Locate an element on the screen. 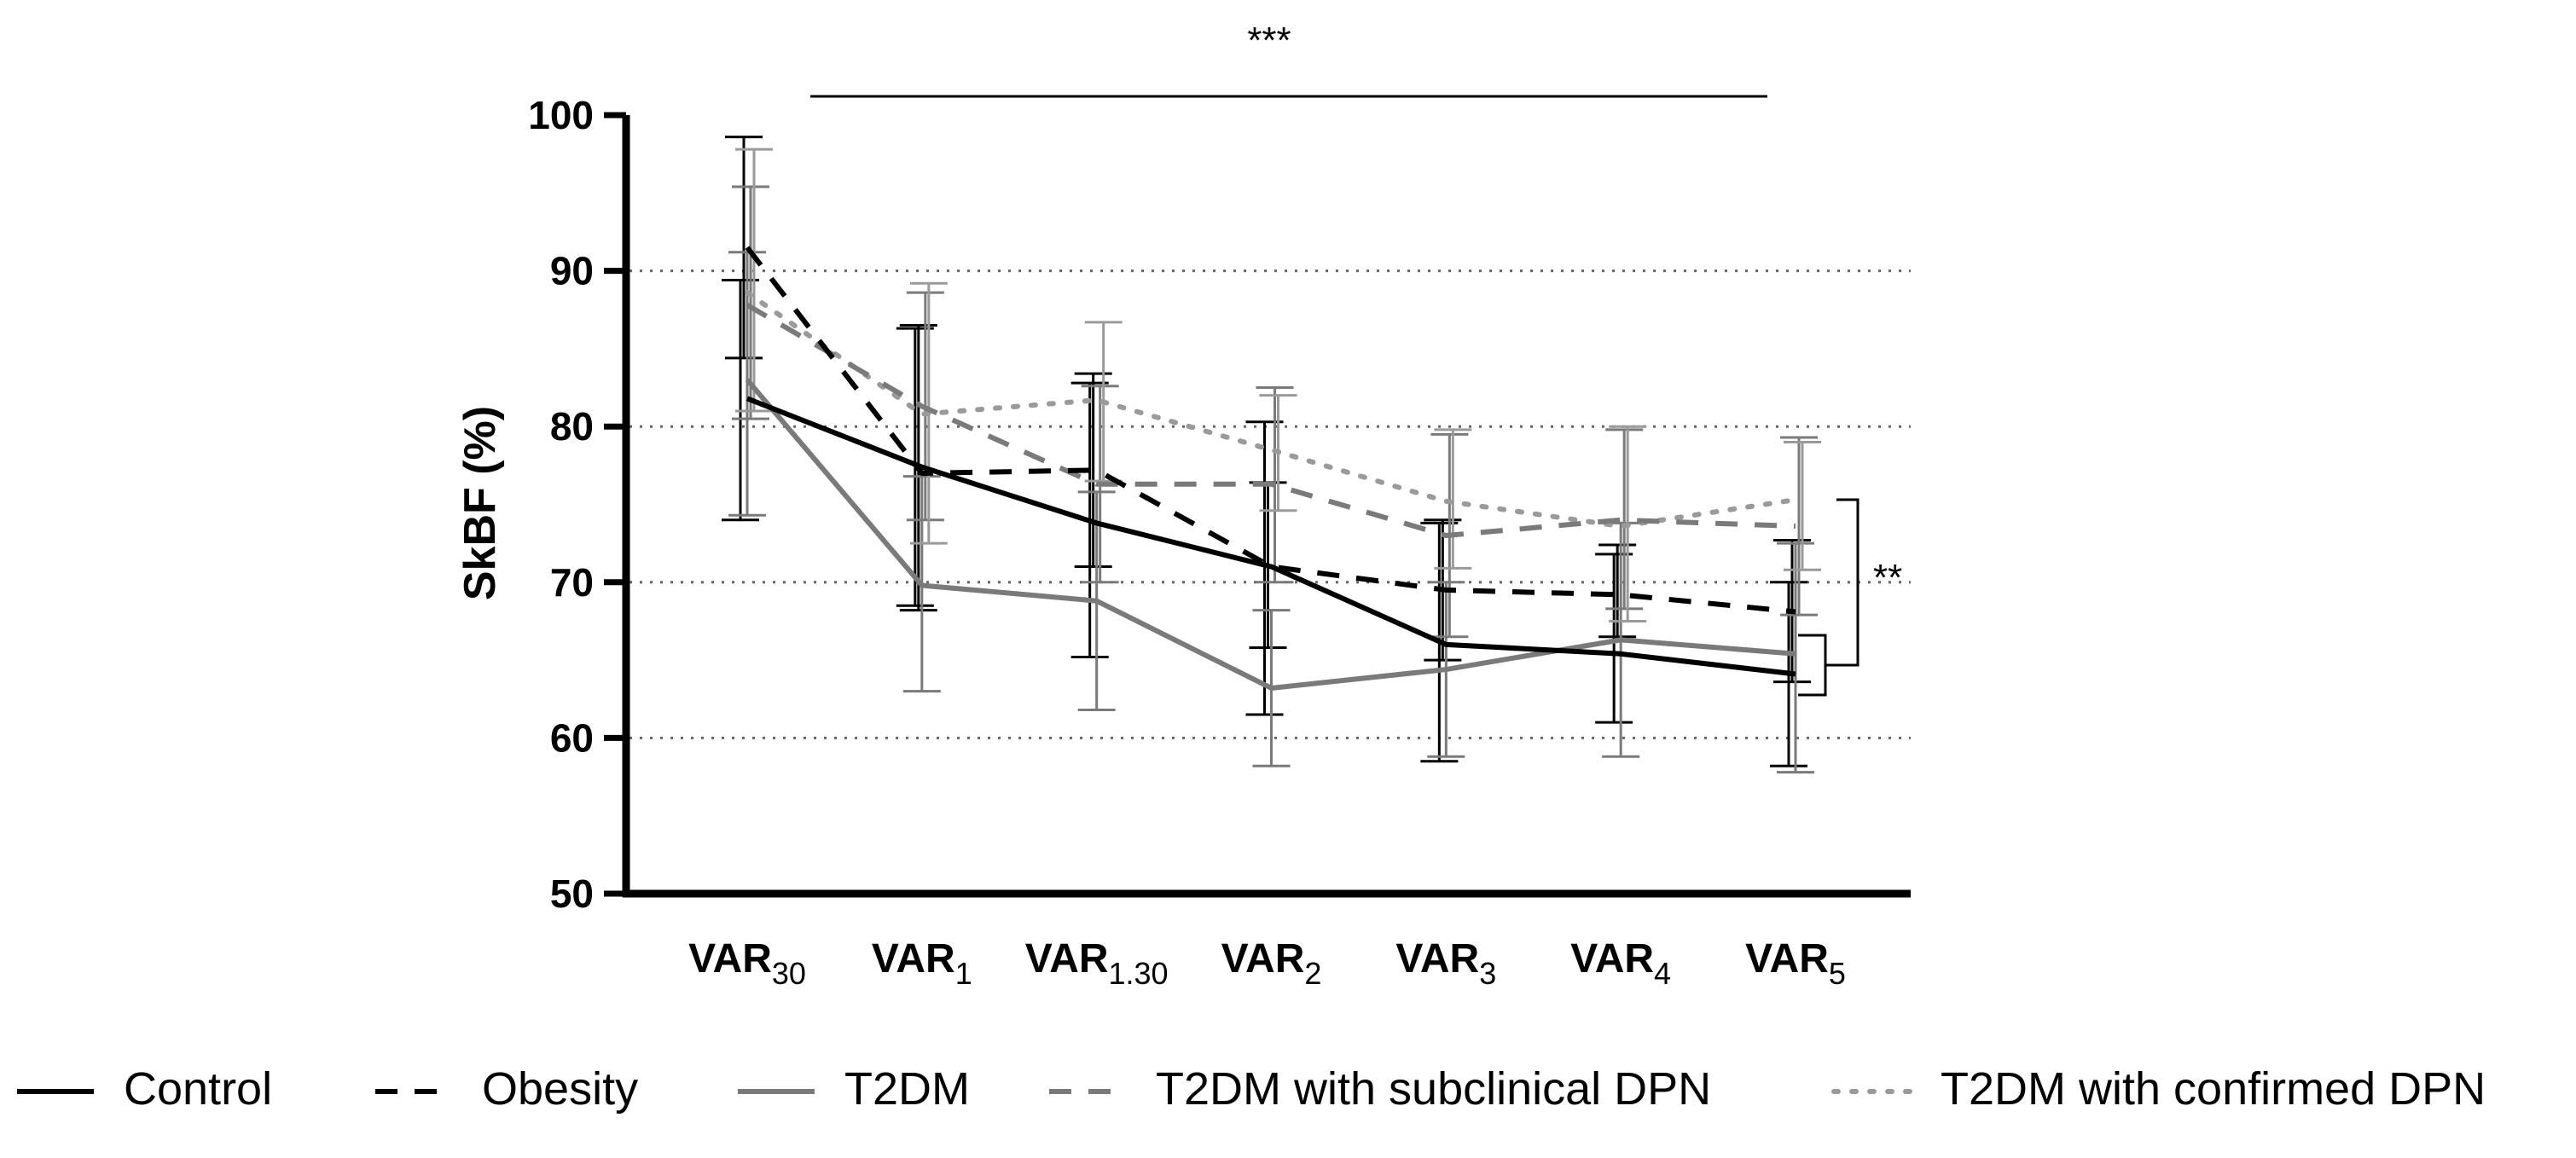  series-line-t2dm is located at coordinates (1270, 534).